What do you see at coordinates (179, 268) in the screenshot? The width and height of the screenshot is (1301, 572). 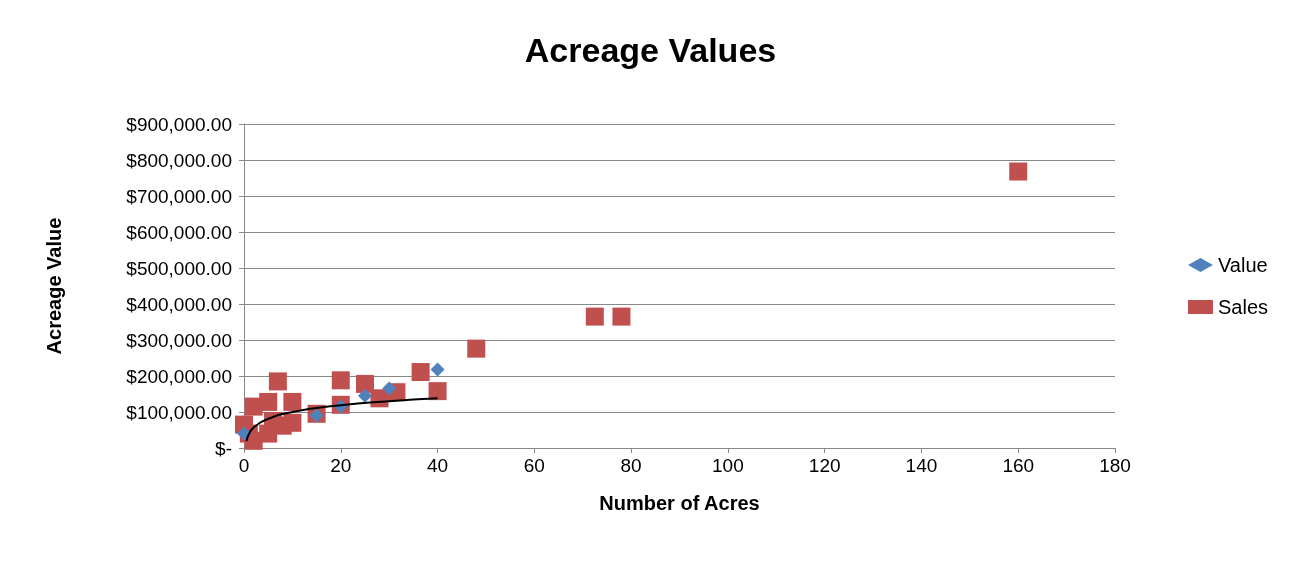 I see `y-tick-label: $500,000.00` at bounding box center [179, 268].